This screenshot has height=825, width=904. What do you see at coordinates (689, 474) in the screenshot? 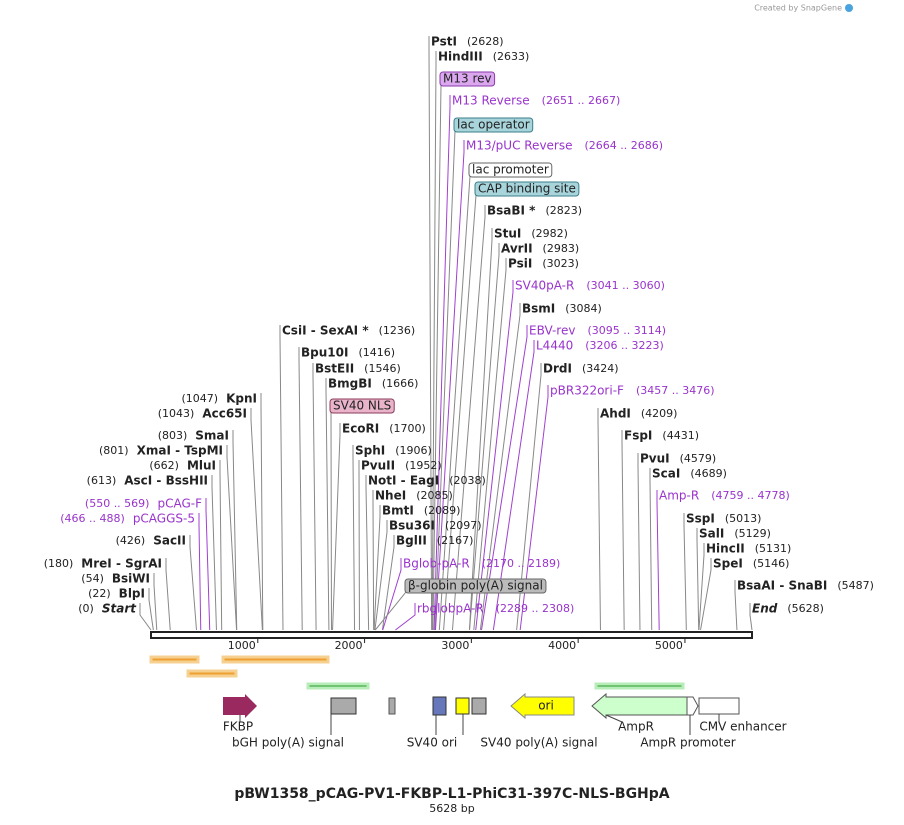
I see `site-label: ScaI (4689)` at bounding box center [689, 474].